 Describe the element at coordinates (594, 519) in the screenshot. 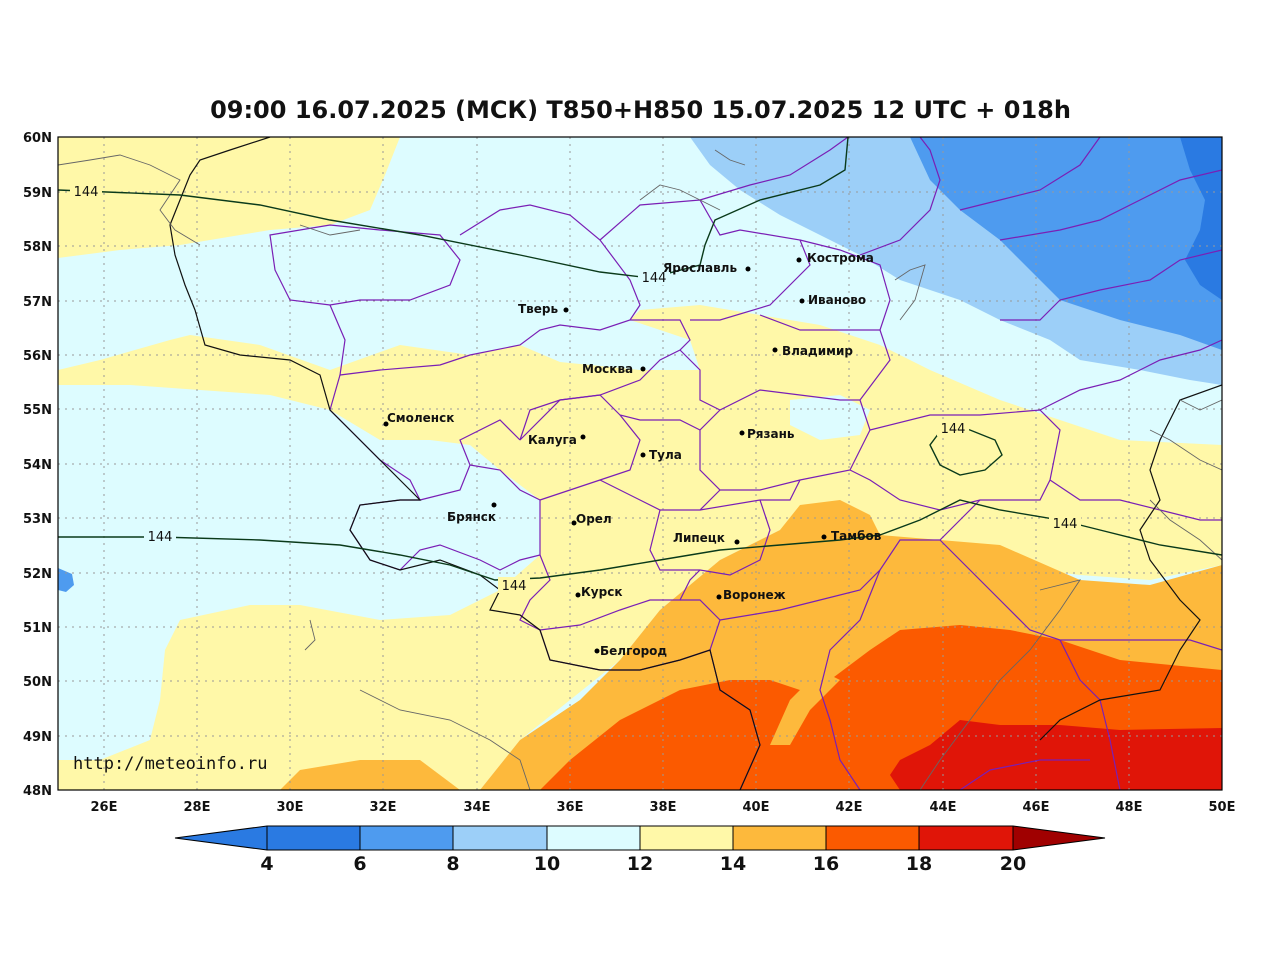

I see `city-label: Орел` at that location.